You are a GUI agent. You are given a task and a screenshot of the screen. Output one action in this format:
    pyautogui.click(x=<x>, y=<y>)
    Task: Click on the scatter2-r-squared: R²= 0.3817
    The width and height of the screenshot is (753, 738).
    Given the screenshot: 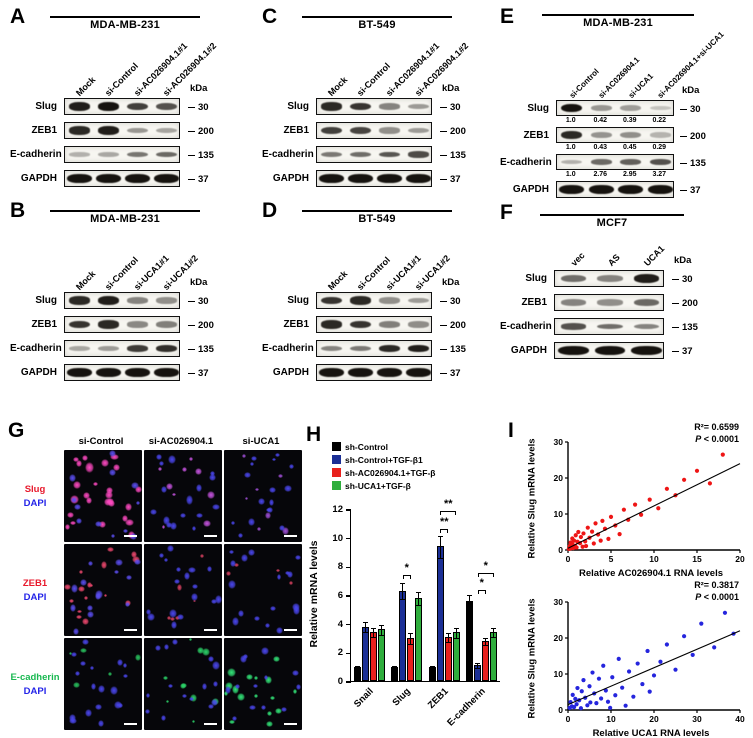 What is the action you would take?
    pyautogui.click(x=716, y=585)
    